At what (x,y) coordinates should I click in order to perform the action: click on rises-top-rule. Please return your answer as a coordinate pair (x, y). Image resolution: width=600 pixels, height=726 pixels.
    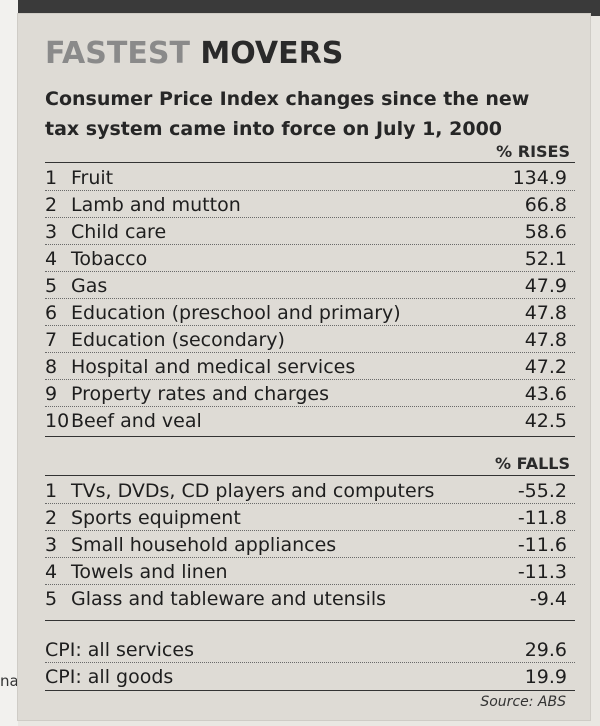
    Looking at the image, I should click on (310, 162).